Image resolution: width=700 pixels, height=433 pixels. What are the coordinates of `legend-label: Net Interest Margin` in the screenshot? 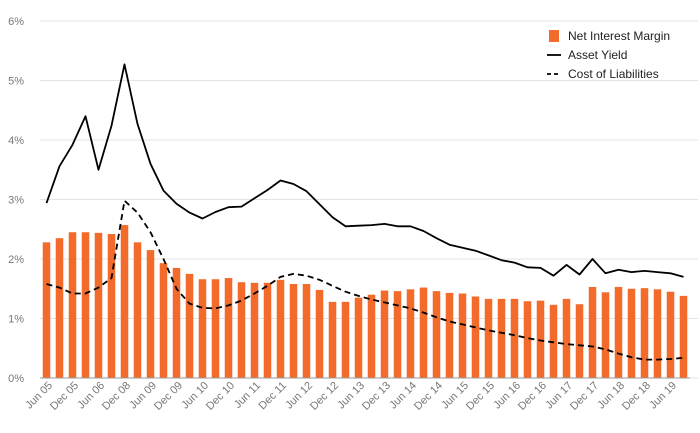 It's located at (619, 36).